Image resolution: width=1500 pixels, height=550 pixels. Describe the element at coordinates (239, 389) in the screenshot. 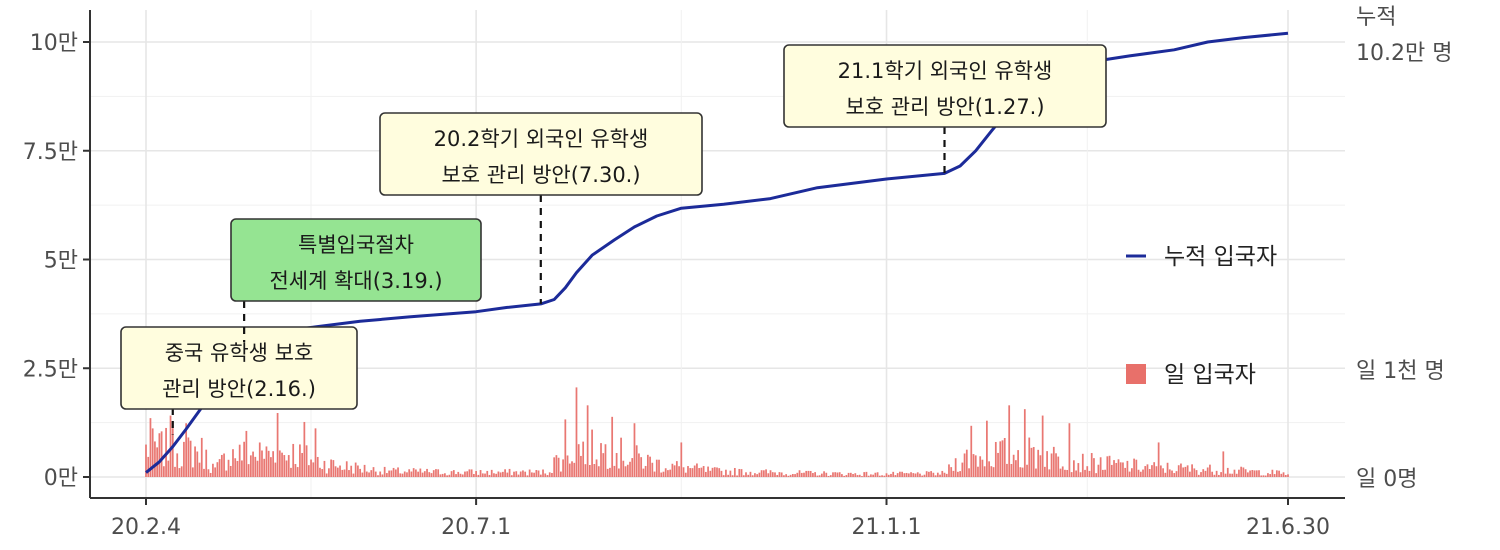

I see `annotation-text: 관리 방안(2.16.)` at that location.